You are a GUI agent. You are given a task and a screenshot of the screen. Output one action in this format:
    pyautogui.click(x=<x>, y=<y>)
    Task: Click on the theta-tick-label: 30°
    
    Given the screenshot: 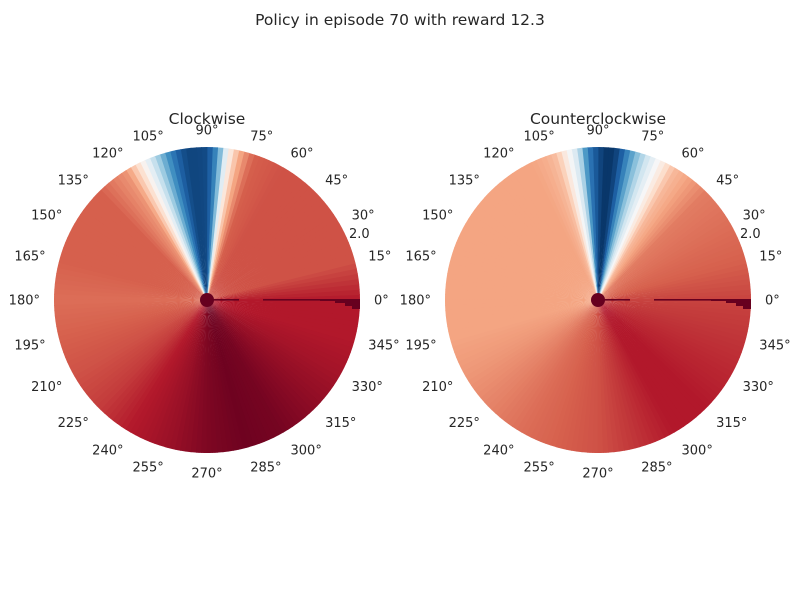 What is the action you would take?
    pyautogui.click(x=754, y=216)
    